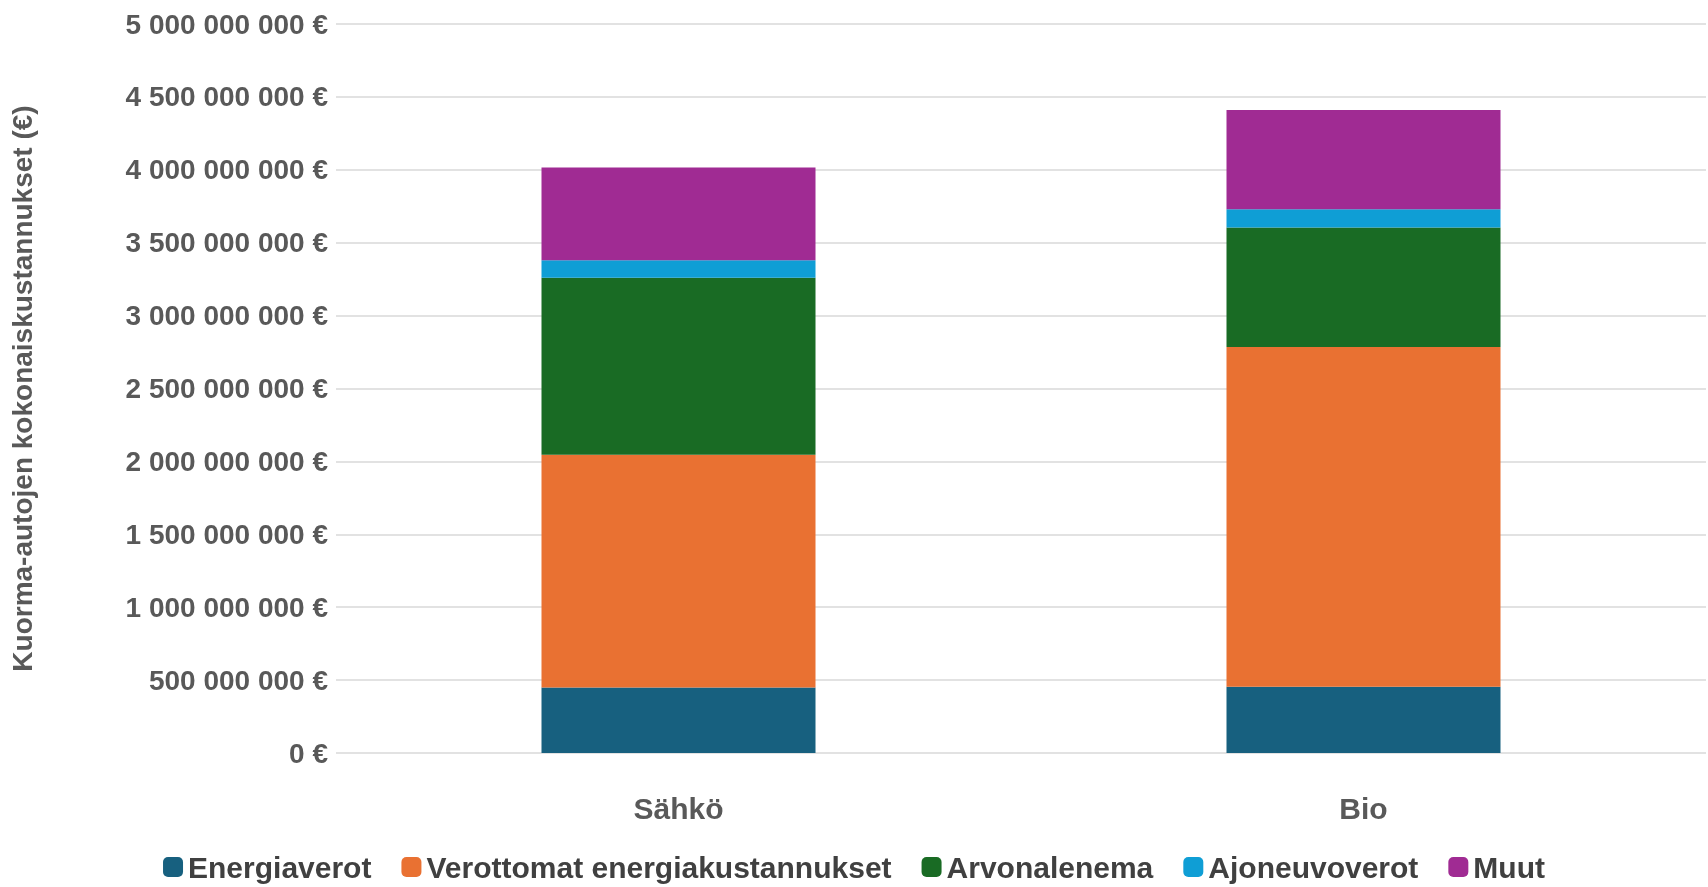  What do you see at coordinates (227, 607) in the screenshot?
I see `y-tick-label: 1 000 000 000 €` at bounding box center [227, 607].